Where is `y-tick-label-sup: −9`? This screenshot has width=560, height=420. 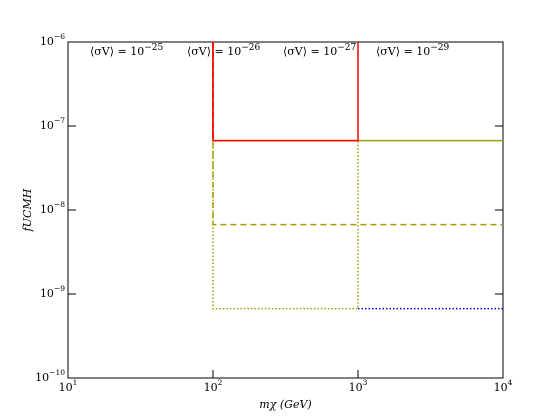 y-tick-label-sup: −9 is located at coordinates (59, 288).